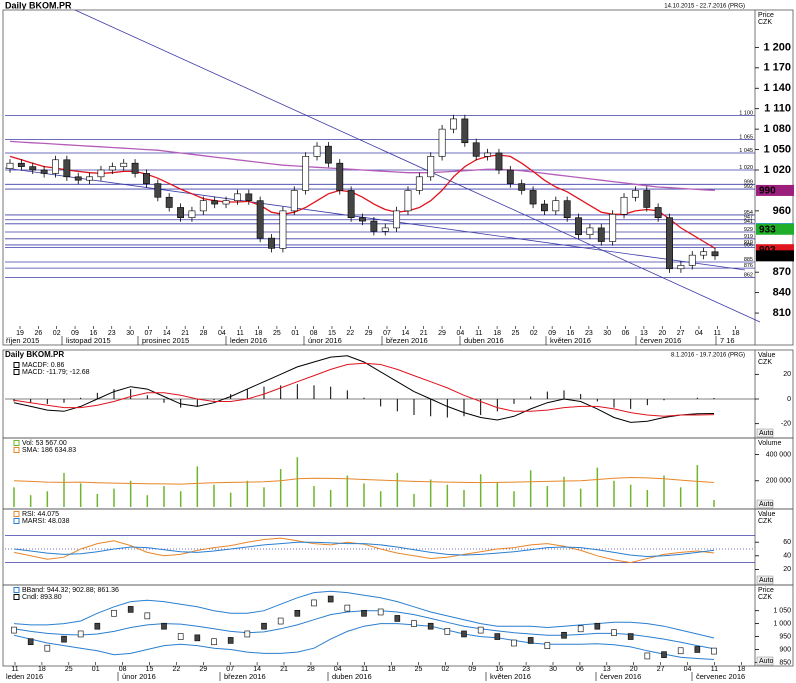  Describe the element at coordinates (748, 260) in the screenshot. I see `level-label: 885` at that location.